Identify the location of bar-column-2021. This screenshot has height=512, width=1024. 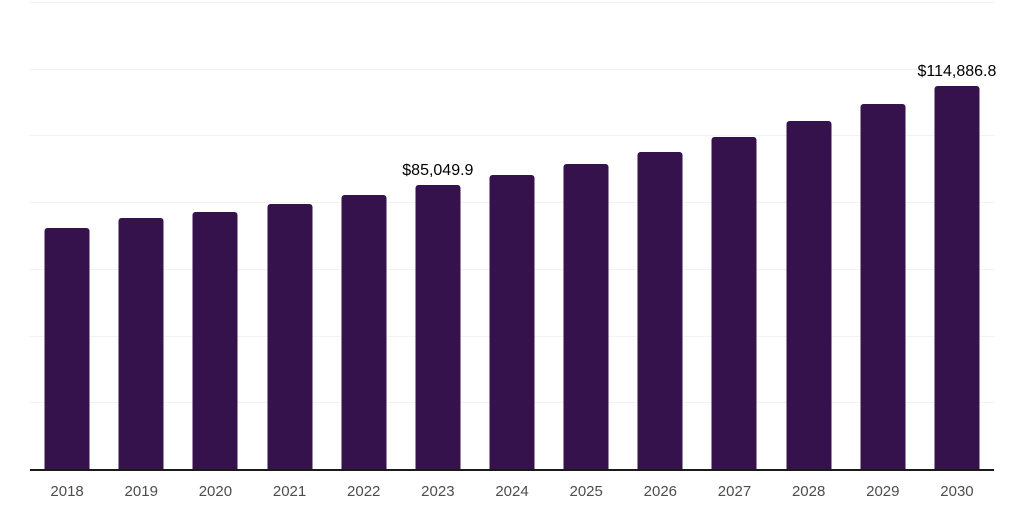
(289, 235).